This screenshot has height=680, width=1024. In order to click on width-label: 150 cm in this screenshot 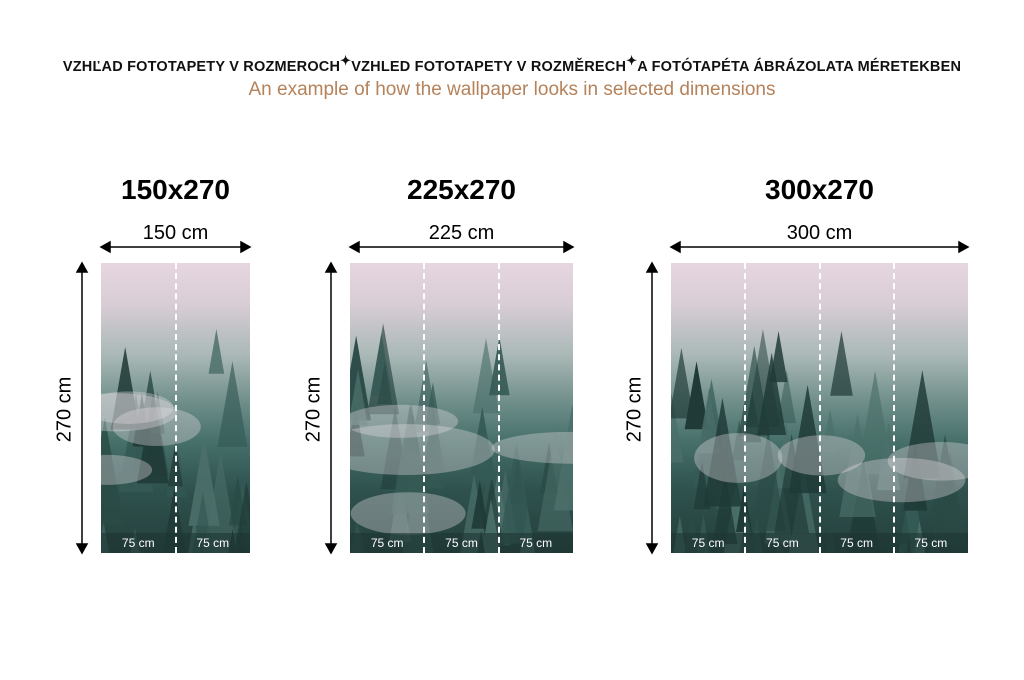, I will do `click(175, 233)`.